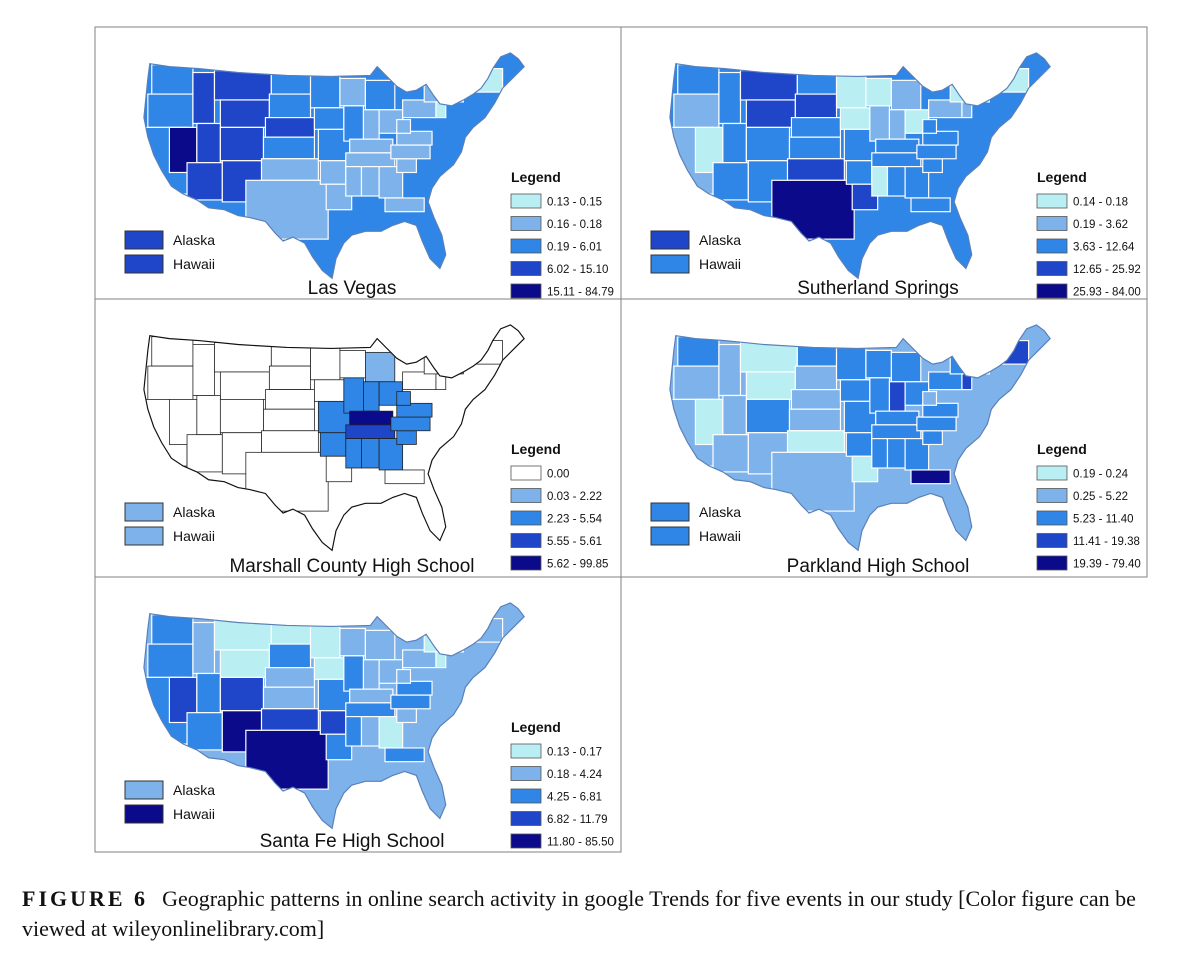 This screenshot has width=1200, height=955. I want to click on legend-entry: 0.18 - 4.24, so click(575, 775).